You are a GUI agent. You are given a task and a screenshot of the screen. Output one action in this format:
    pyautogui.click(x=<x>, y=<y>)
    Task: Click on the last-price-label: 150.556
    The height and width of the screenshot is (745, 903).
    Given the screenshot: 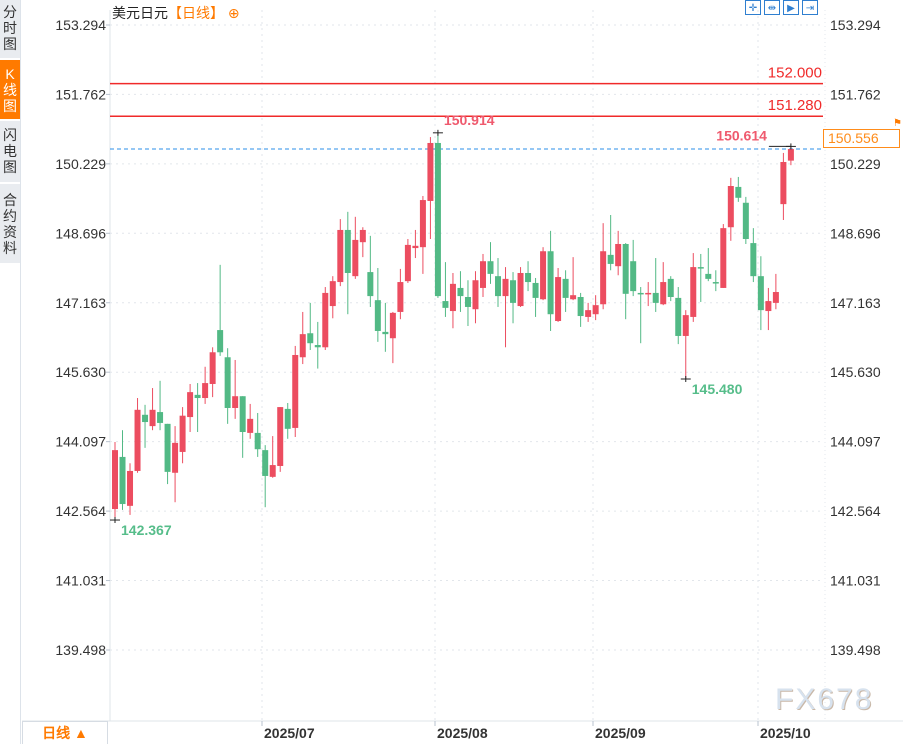 What is the action you would take?
    pyautogui.click(x=861, y=138)
    